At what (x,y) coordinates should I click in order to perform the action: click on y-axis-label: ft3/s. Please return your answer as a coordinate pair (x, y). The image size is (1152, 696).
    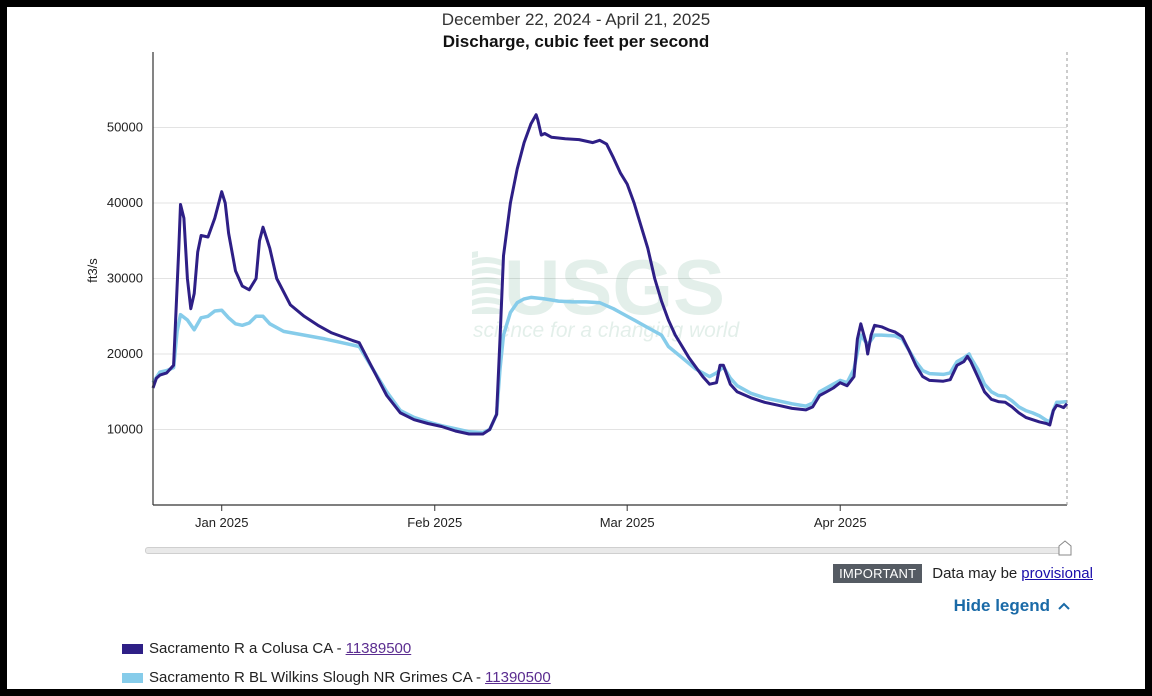
    Looking at the image, I should click on (92, 270).